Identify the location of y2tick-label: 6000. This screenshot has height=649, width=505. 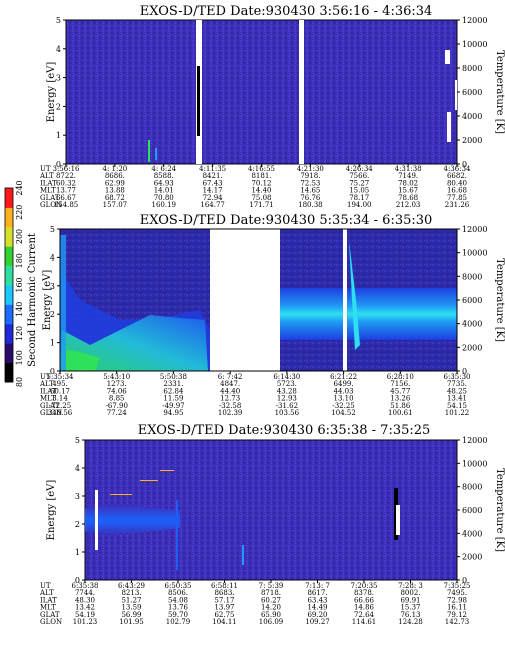
(472, 300).